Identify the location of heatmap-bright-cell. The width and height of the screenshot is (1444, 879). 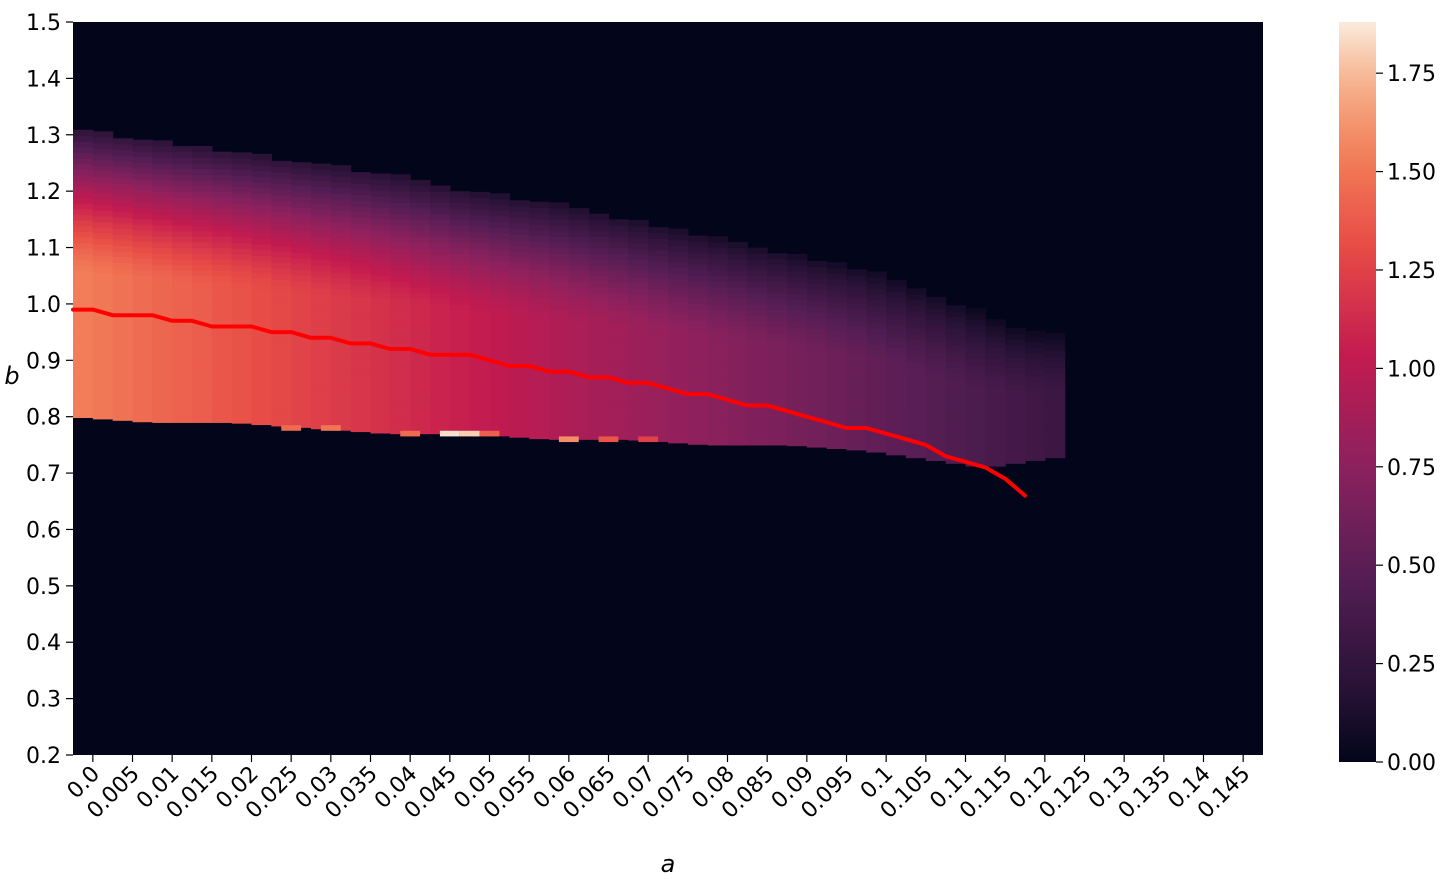
(469, 433).